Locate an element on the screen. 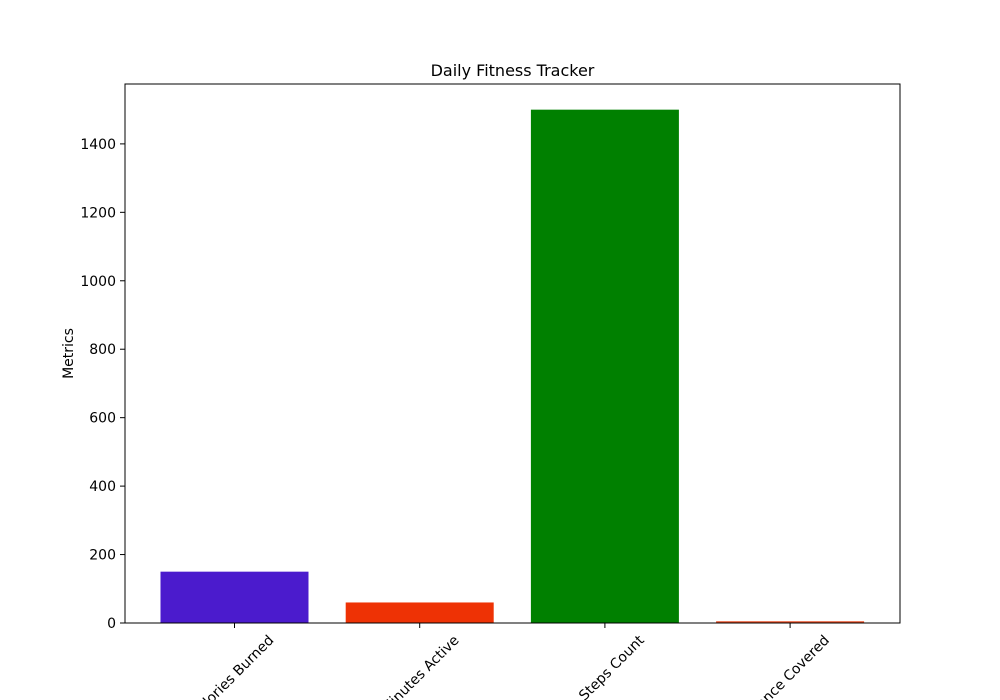 This screenshot has height=700, width=1000. y-tick-label: 400 is located at coordinates (102, 487).